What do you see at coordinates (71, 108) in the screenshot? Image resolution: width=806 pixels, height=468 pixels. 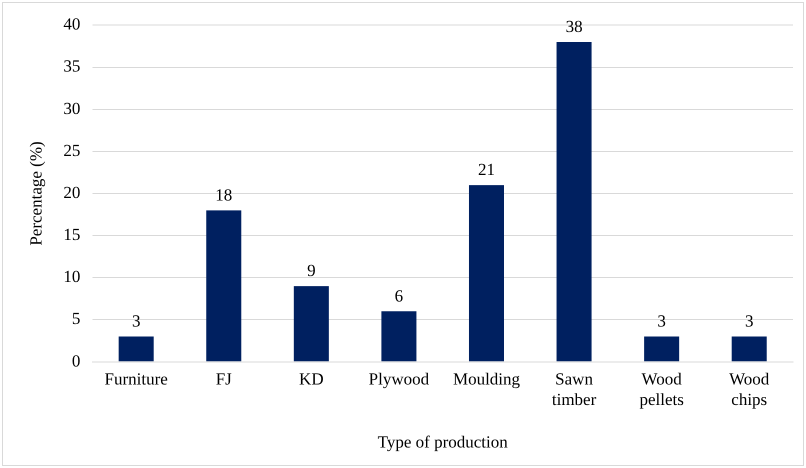 I see `y-tick-label: 30` at bounding box center [71, 108].